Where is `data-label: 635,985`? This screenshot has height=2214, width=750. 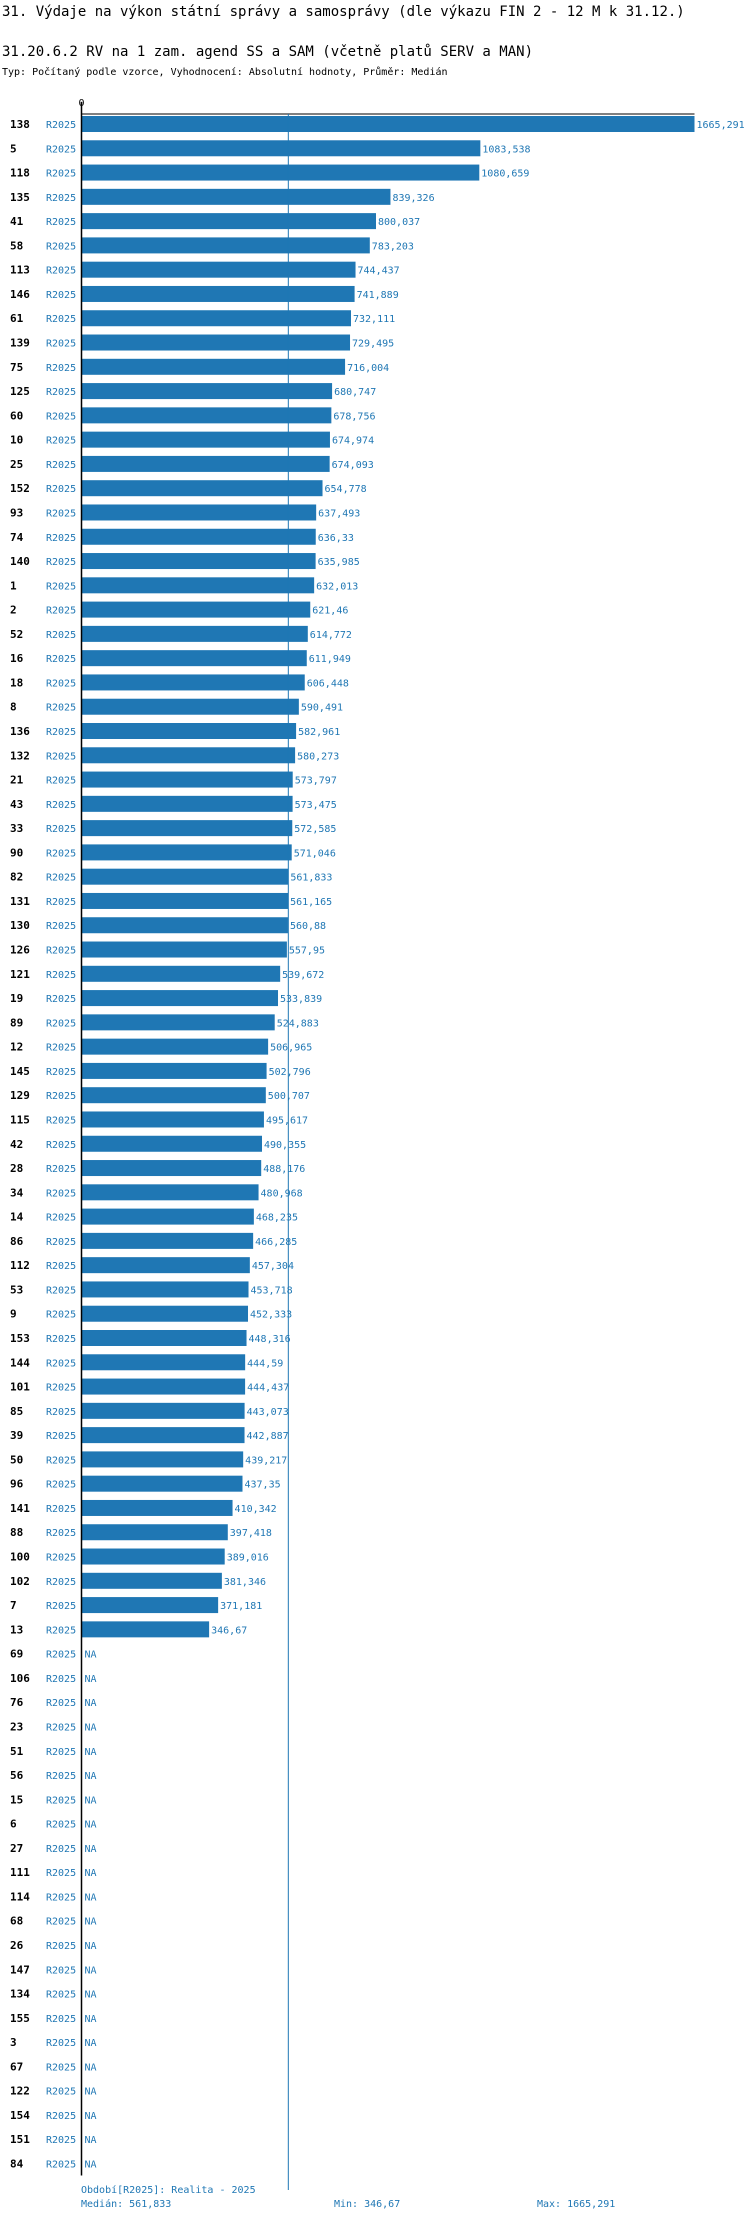 data-label: 635,985 is located at coordinates (339, 562).